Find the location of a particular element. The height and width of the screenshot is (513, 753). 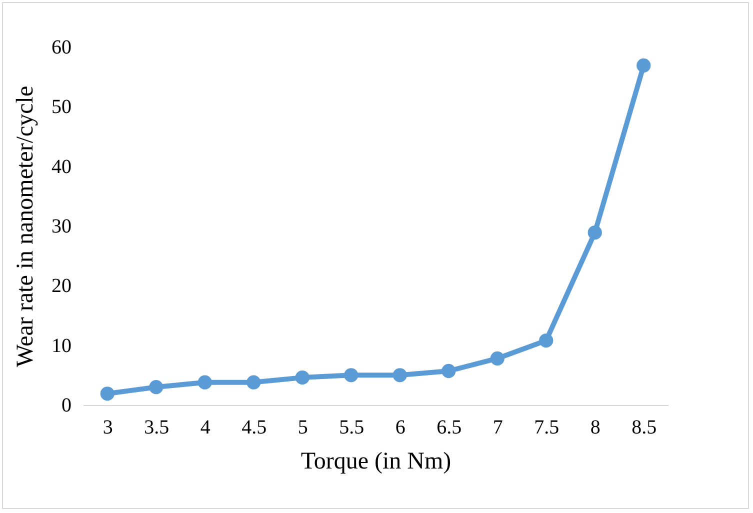

x-tick-label: 5.5 is located at coordinates (351, 427).